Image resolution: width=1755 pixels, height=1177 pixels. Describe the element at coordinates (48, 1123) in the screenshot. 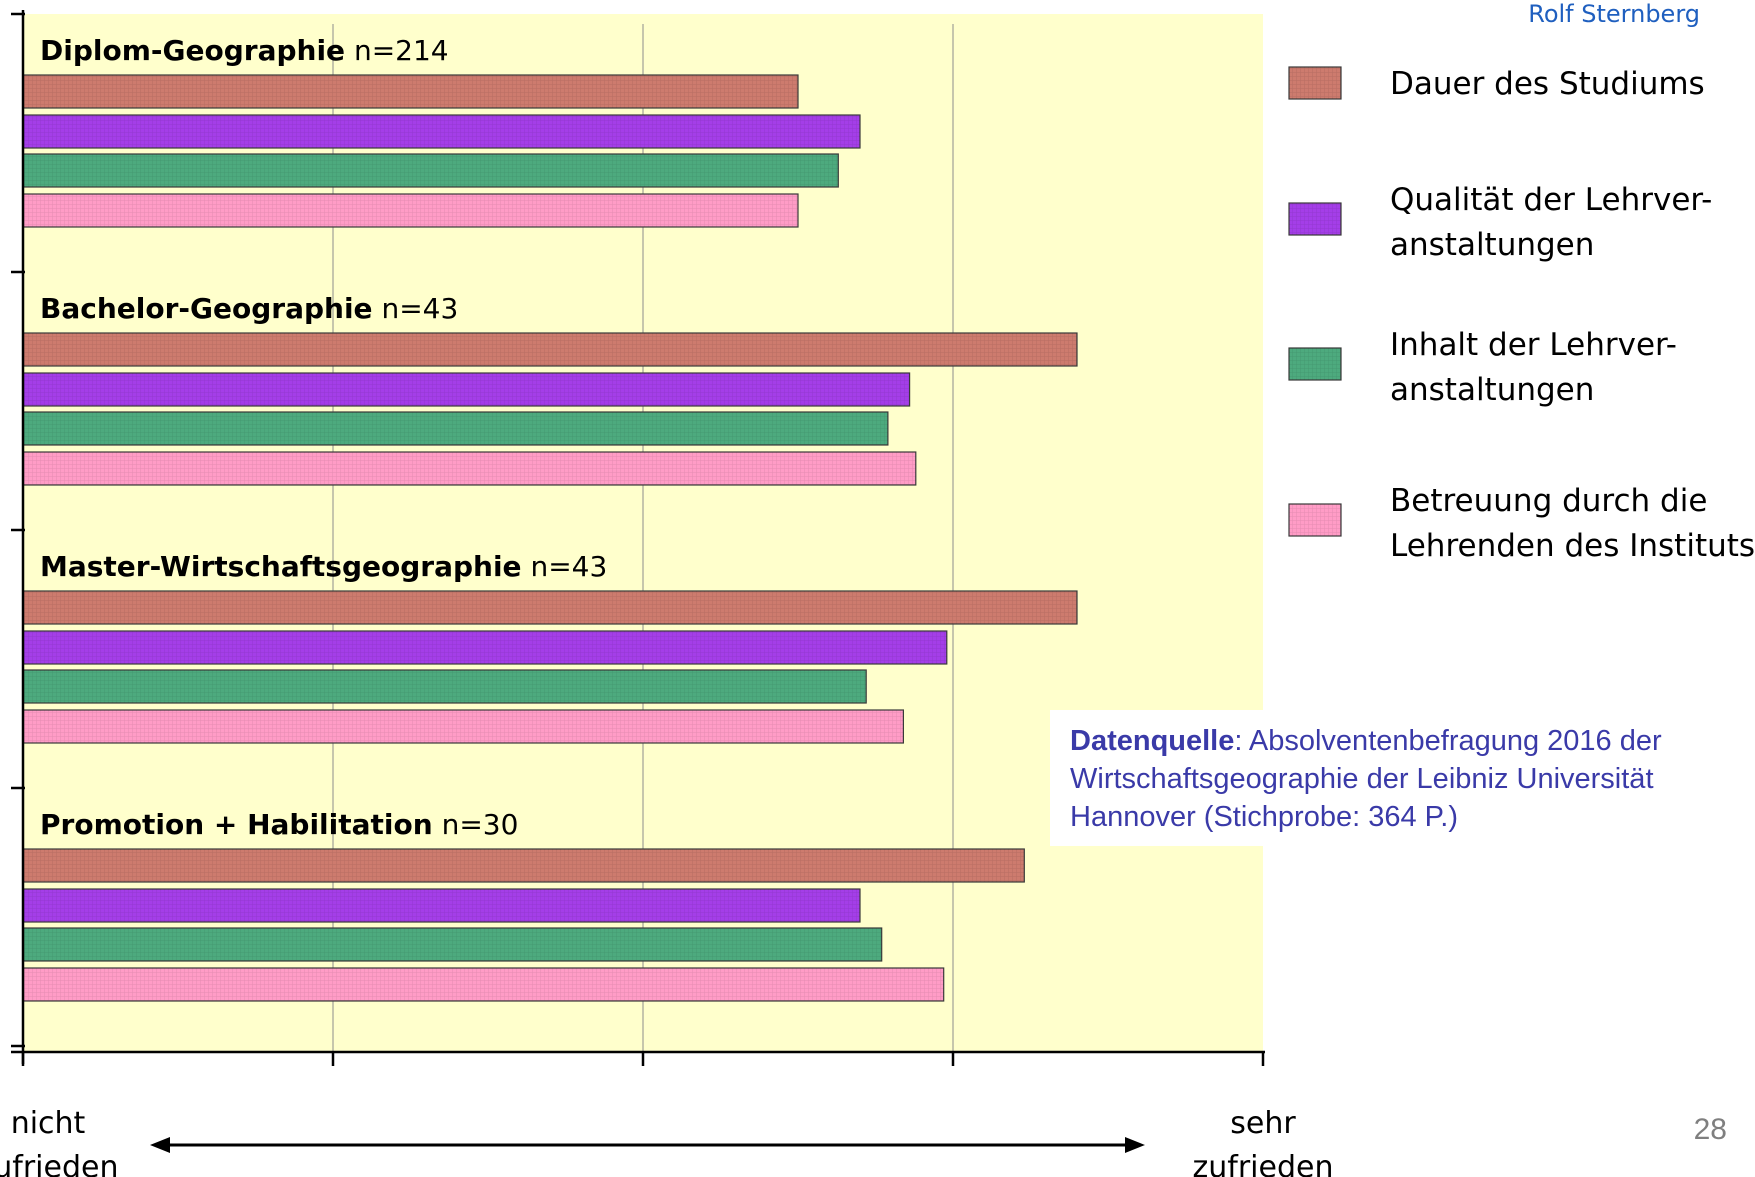

I see `scale-left-line-1: nicht` at that location.